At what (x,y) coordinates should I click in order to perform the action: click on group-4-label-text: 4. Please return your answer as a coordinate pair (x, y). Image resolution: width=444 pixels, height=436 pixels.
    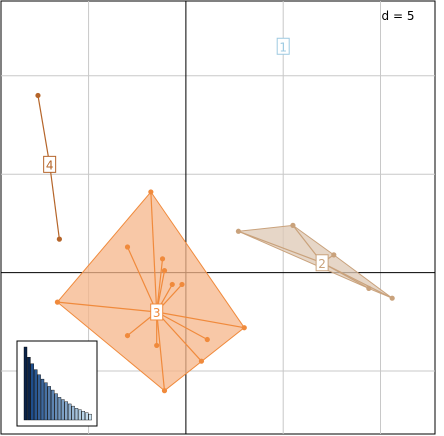
    Looking at the image, I should click on (50, 165).